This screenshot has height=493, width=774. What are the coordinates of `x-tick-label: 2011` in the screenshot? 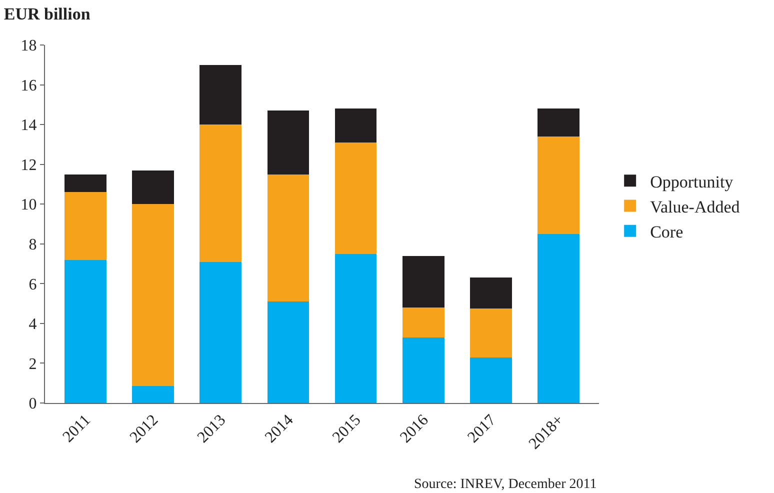 It's located at (77, 429).